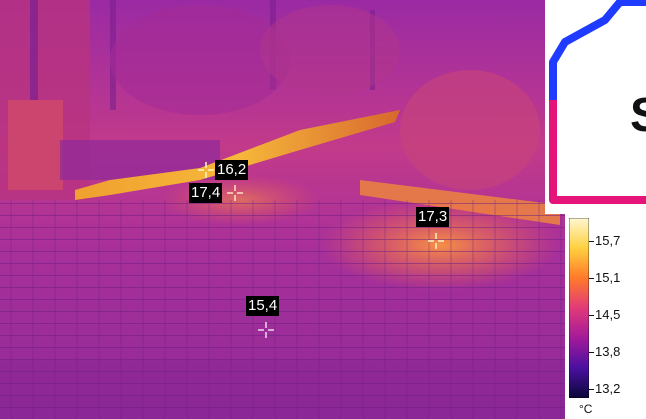  Describe the element at coordinates (604, 241) in the screenshot. I see `scale-tick: 15,7` at that location.